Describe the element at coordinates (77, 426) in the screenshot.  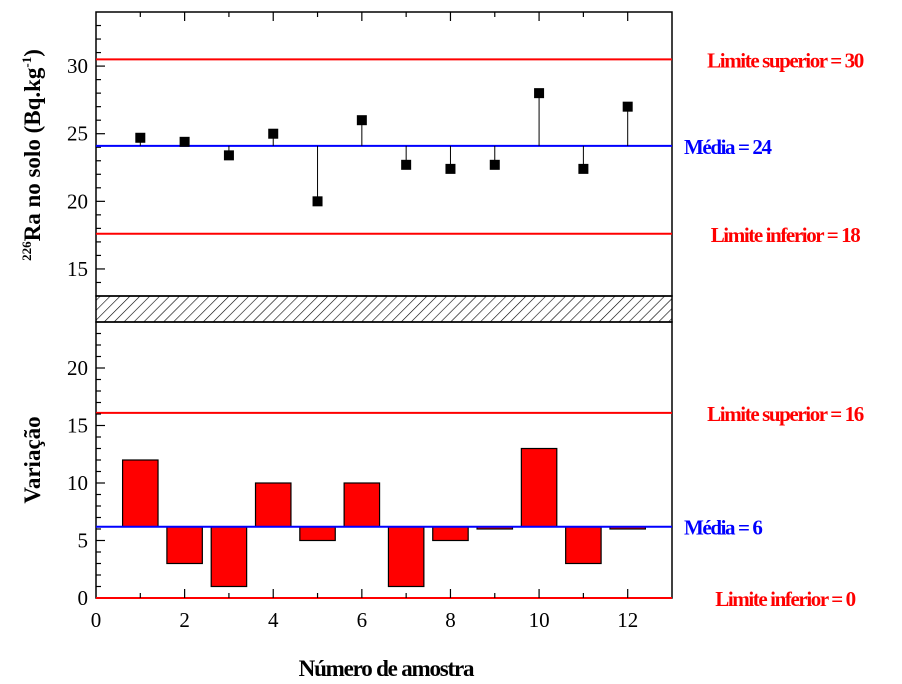
I see `bottom-y-tick-label: 15` at that location.